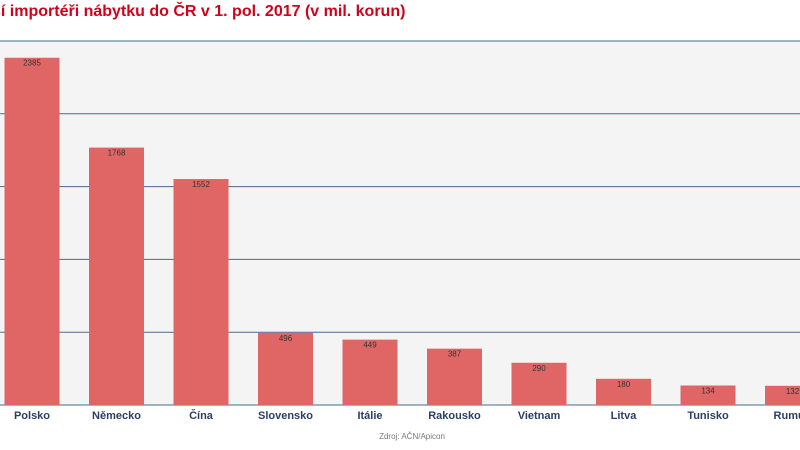 The image size is (800, 450). I want to click on x-tick-label: Vietnam, so click(539, 416).